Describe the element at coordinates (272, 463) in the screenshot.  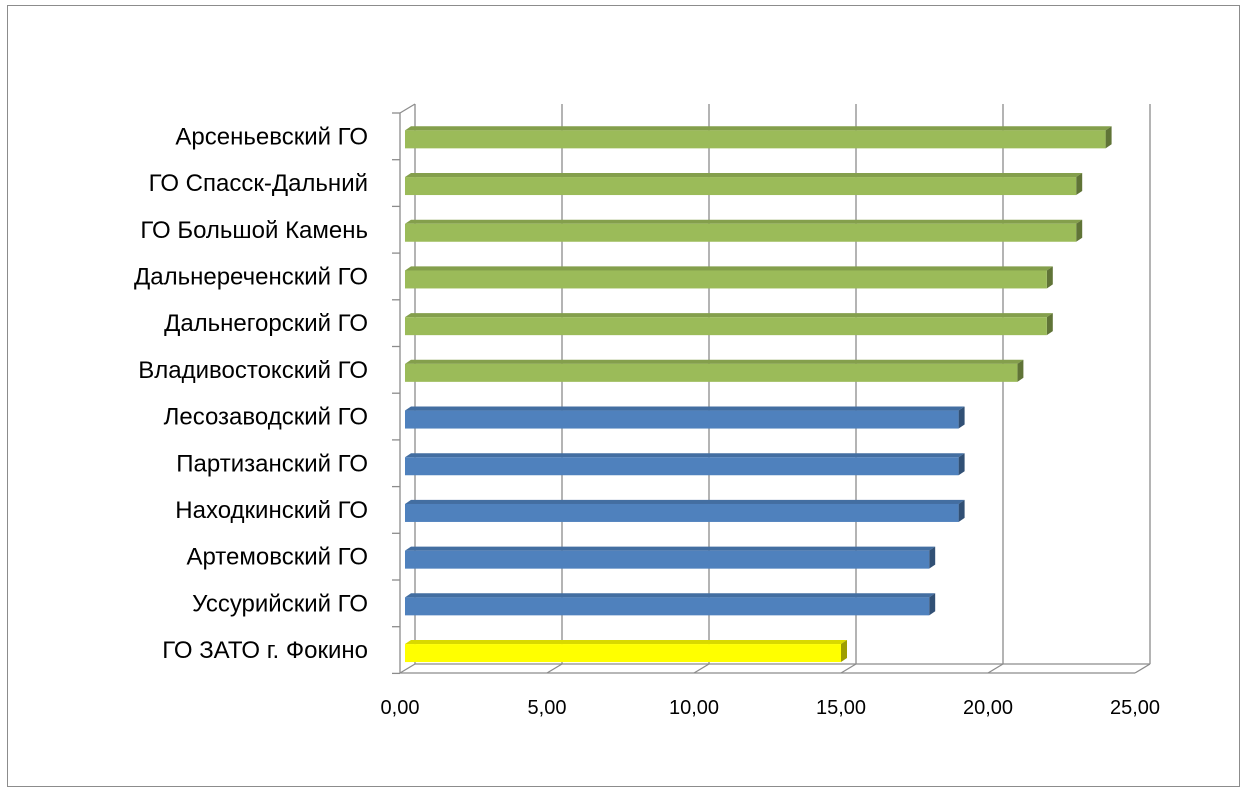
I see `category-label-7: Партизанский ГО` at that location.